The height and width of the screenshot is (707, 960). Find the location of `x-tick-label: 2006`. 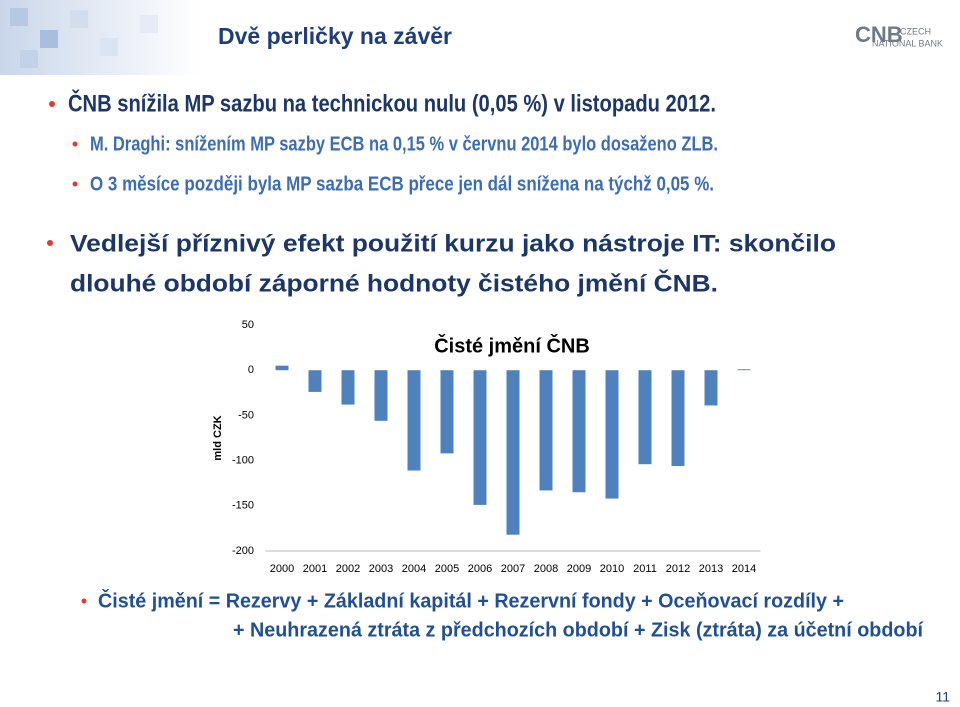

x-tick-label: 2006 is located at coordinates (480, 569).